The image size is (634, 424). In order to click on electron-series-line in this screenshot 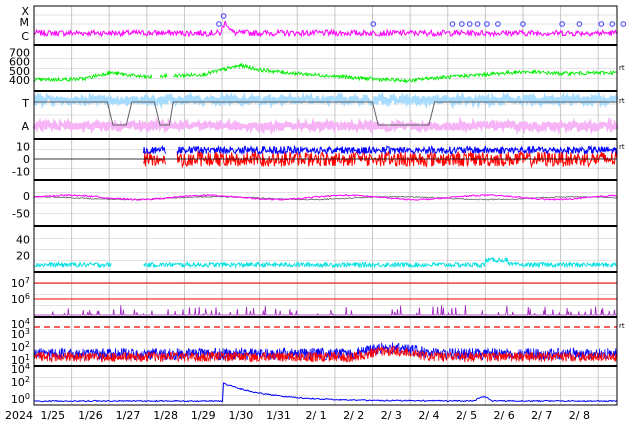, I will do `click(325, 311)`.